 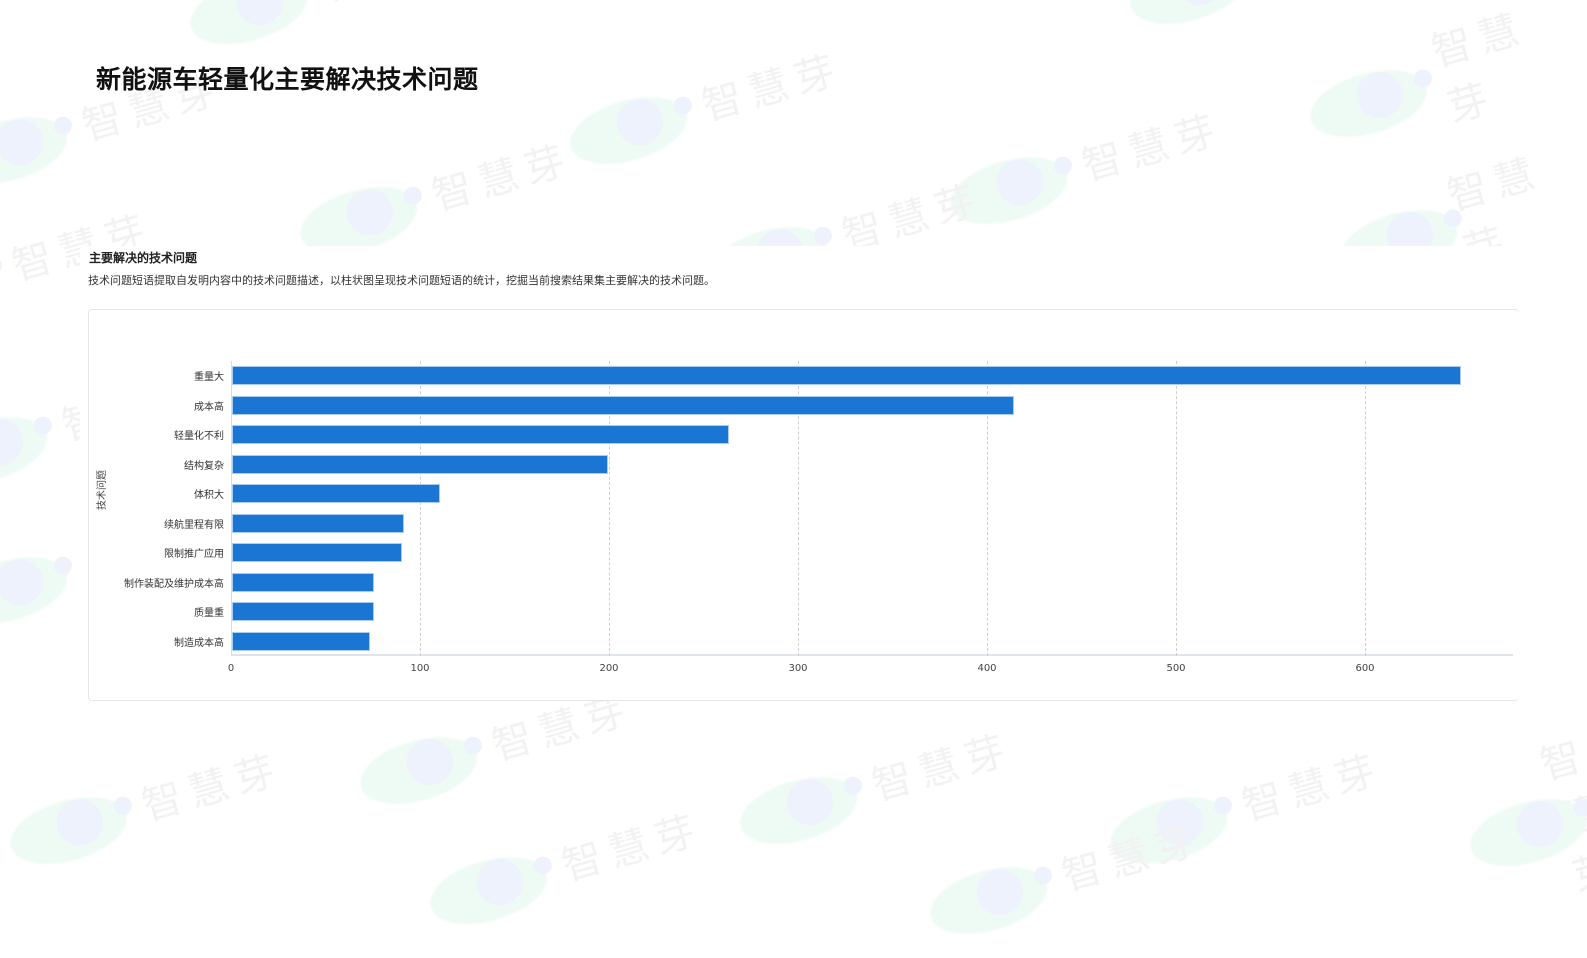 What do you see at coordinates (231, 508) in the screenshot?
I see `y-axis-line` at bounding box center [231, 508].